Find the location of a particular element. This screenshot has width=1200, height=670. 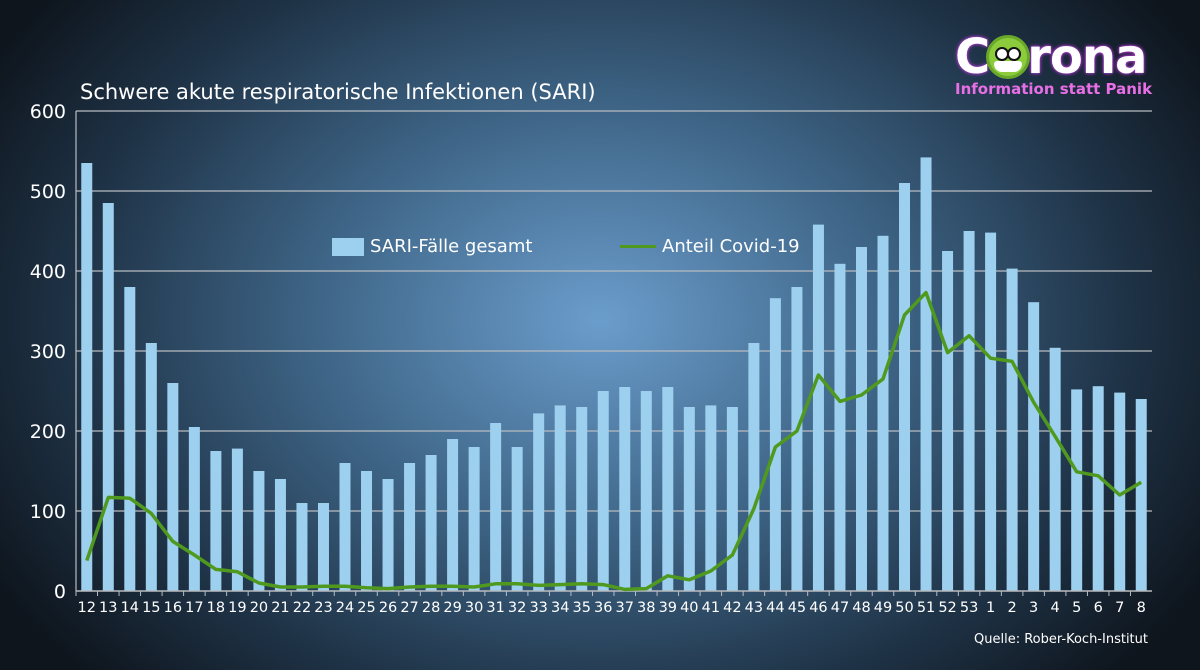

x-tick-label: 51 is located at coordinates (926, 608).